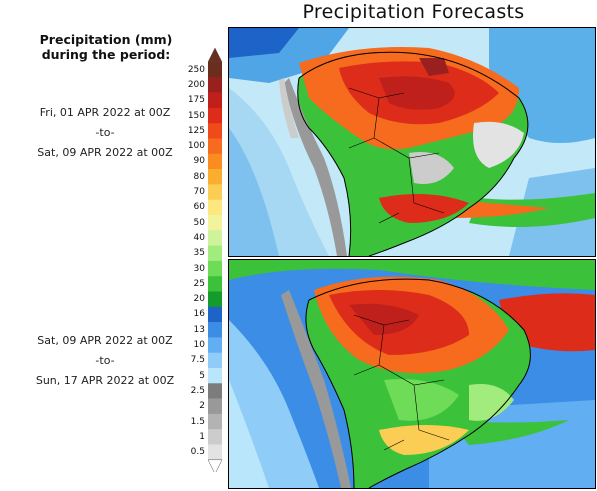  Describe the element at coordinates (197, 421) in the screenshot. I see `colorbar-tick-label: 1.5` at that location.